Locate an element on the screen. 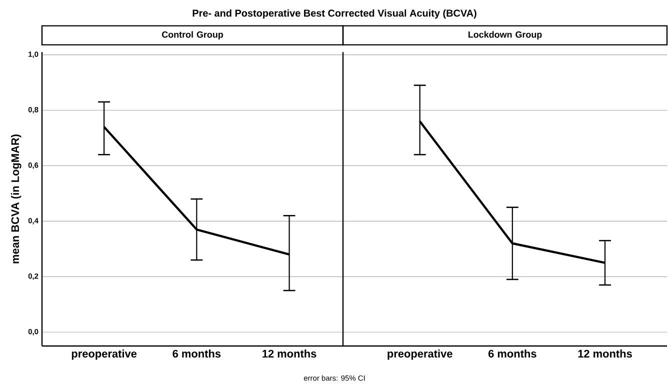 This screenshot has height=386, width=669. y-axis-title: mean BCVA (in LogMAR) is located at coordinates (16, 199).